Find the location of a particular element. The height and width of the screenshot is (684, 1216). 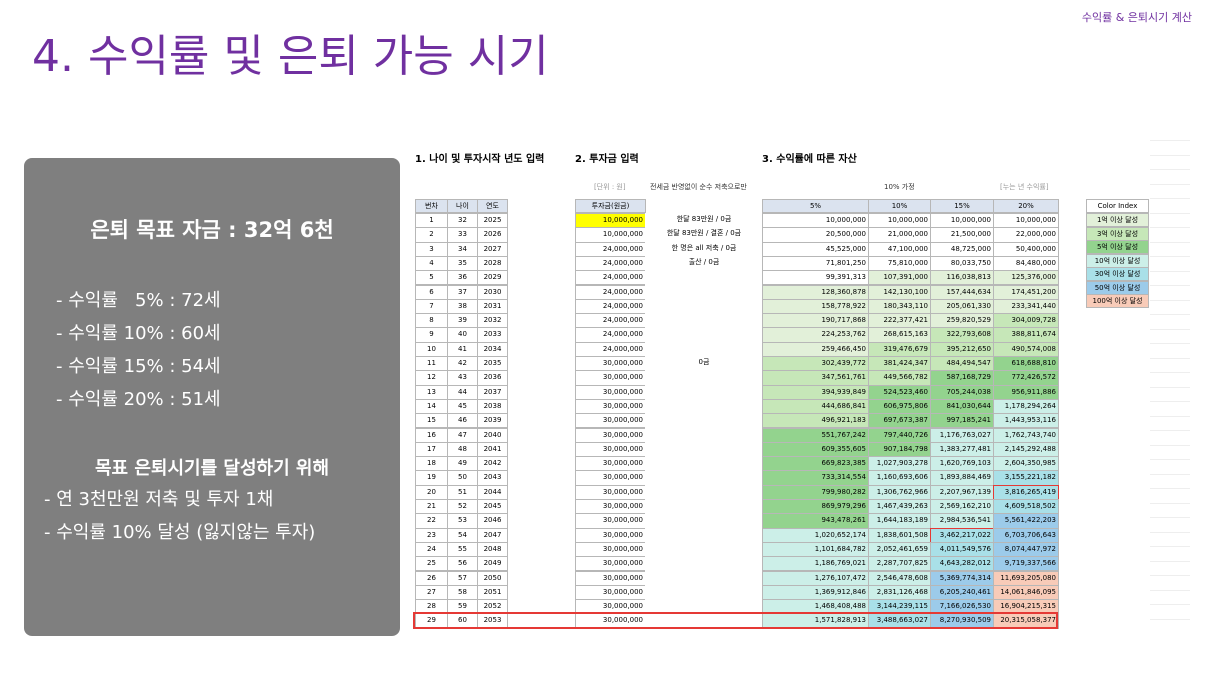

data-cell: 3,816,265,419 is located at coordinates (1026, 492).